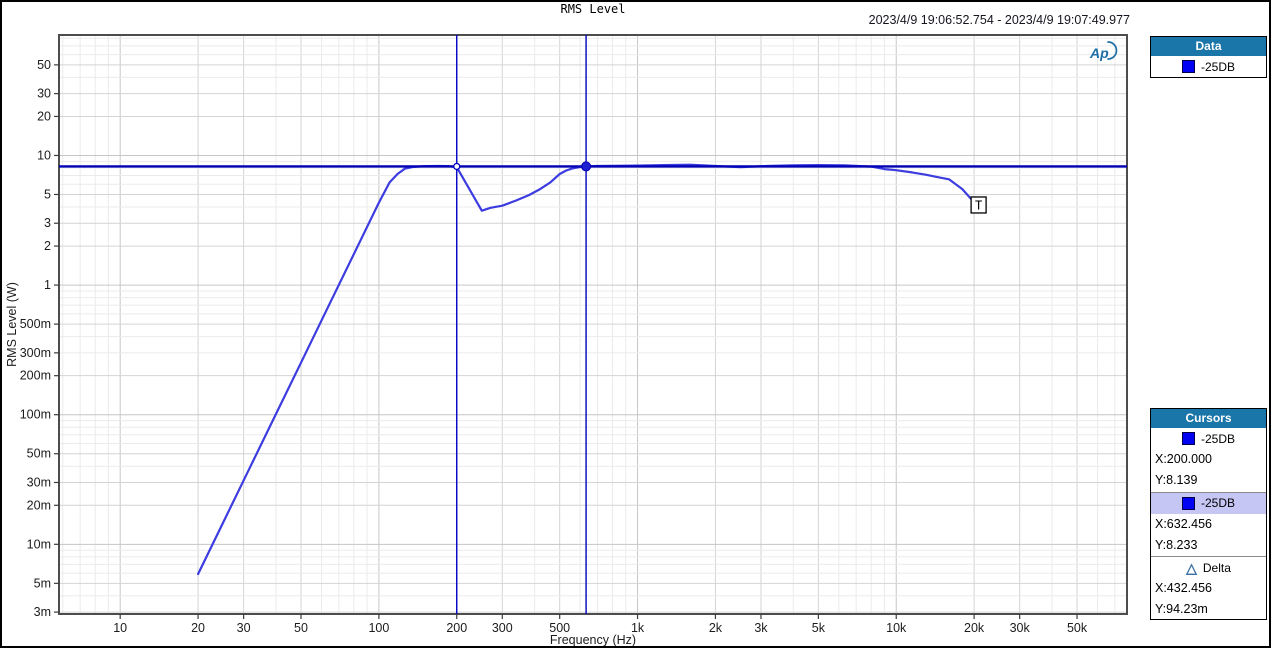 The image size is (1271, 648). What do you see at coordinates (1077, 628) in the screenshot?
I see `x-tick-label: 50k` at bounding box center [1077, 628].